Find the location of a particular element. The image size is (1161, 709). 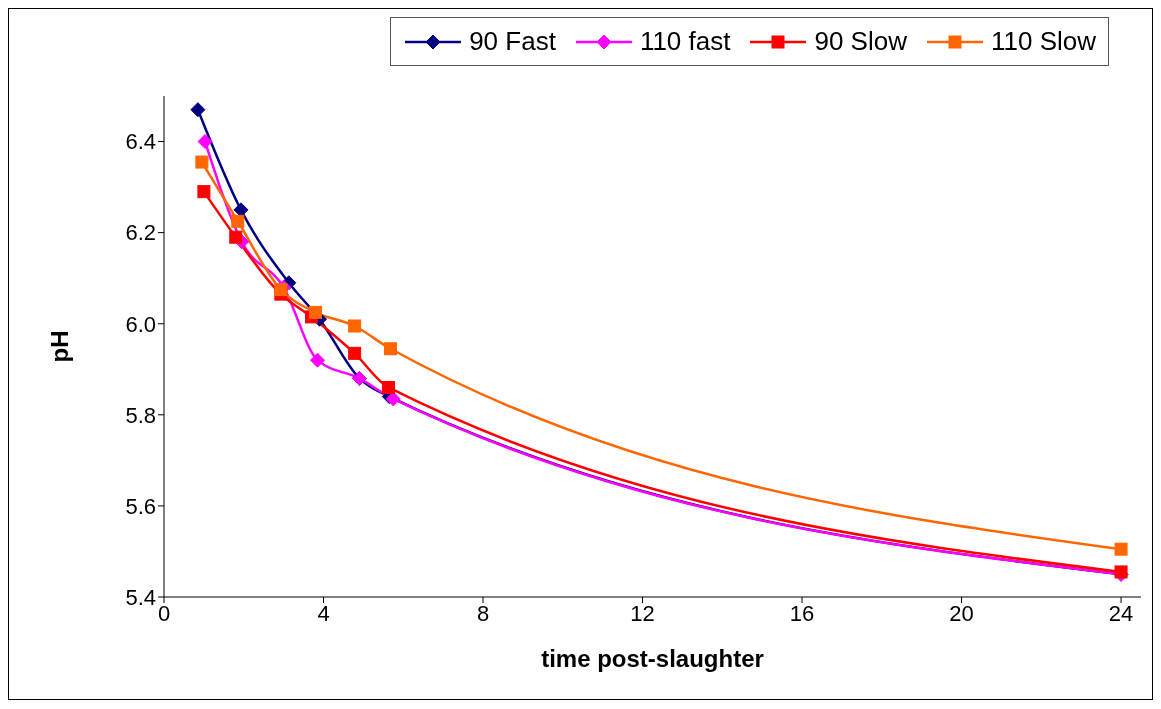

y-tick-label: 6.4 is located at coordinates (140, 142).